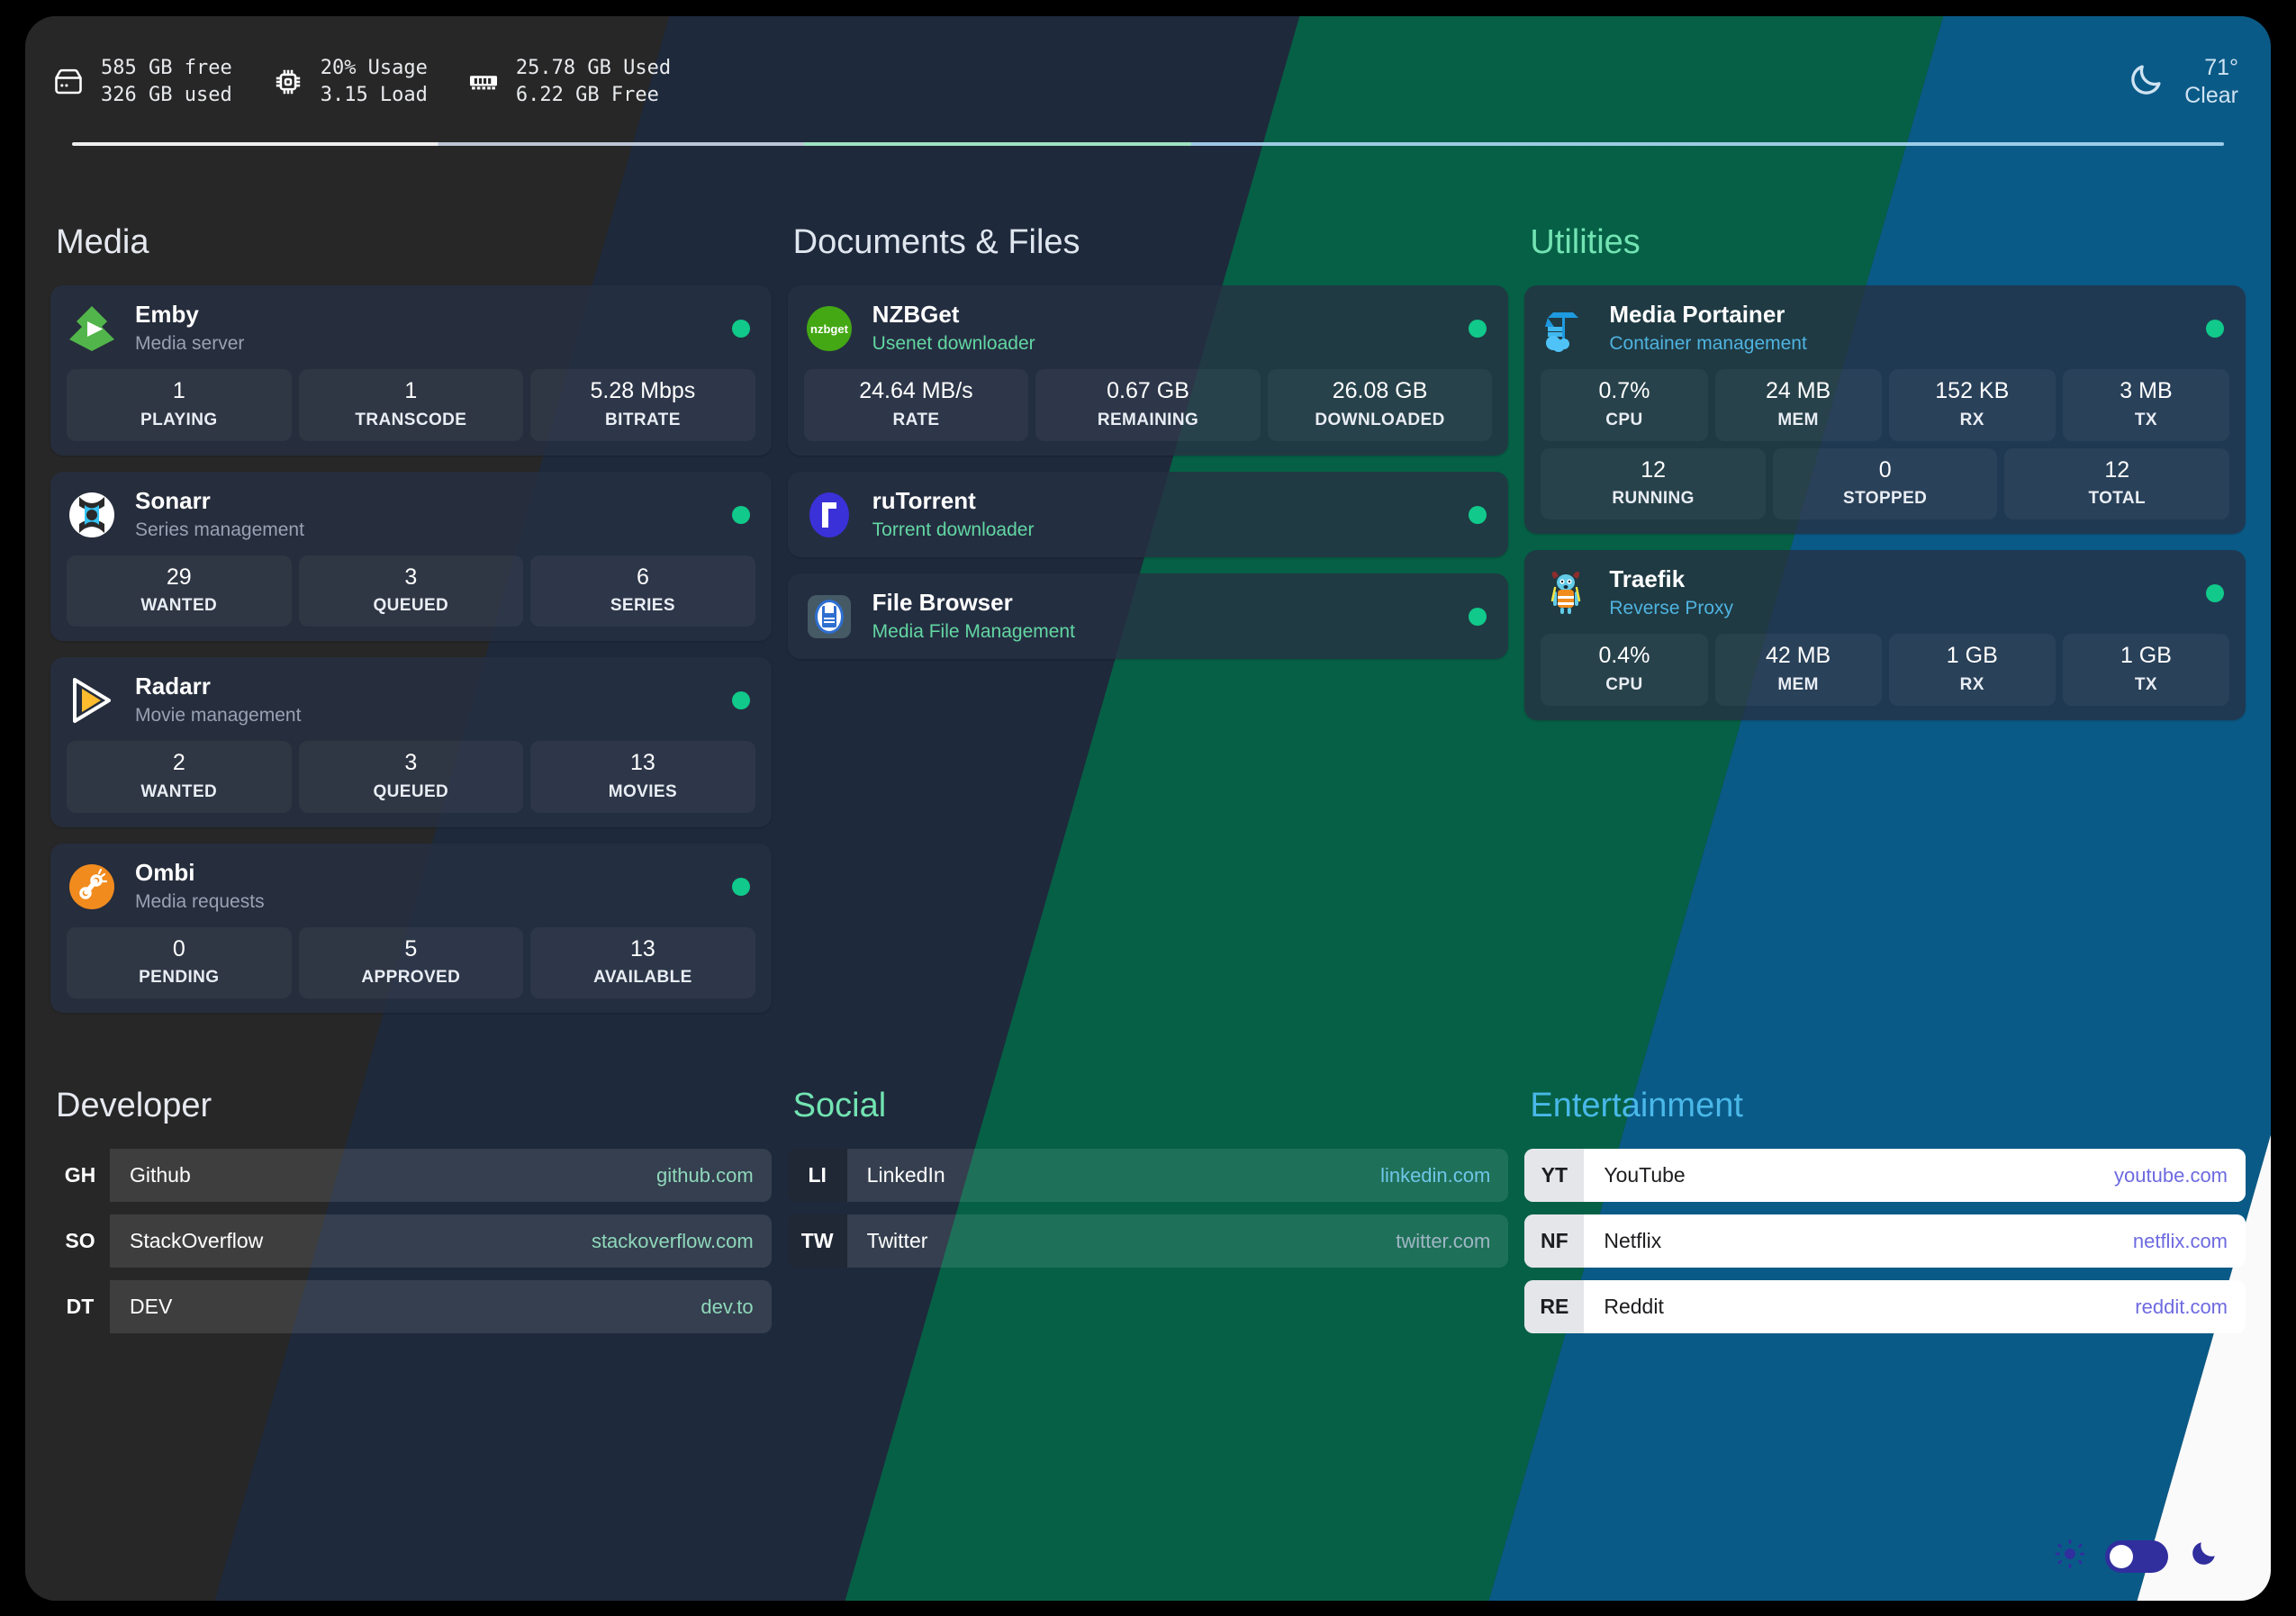 The width and height of the screenshot is (2296, 1616). Describe the element at coordinates (1885, 498) in the screenshot. I see `stat-label: STOPPED` at that location.